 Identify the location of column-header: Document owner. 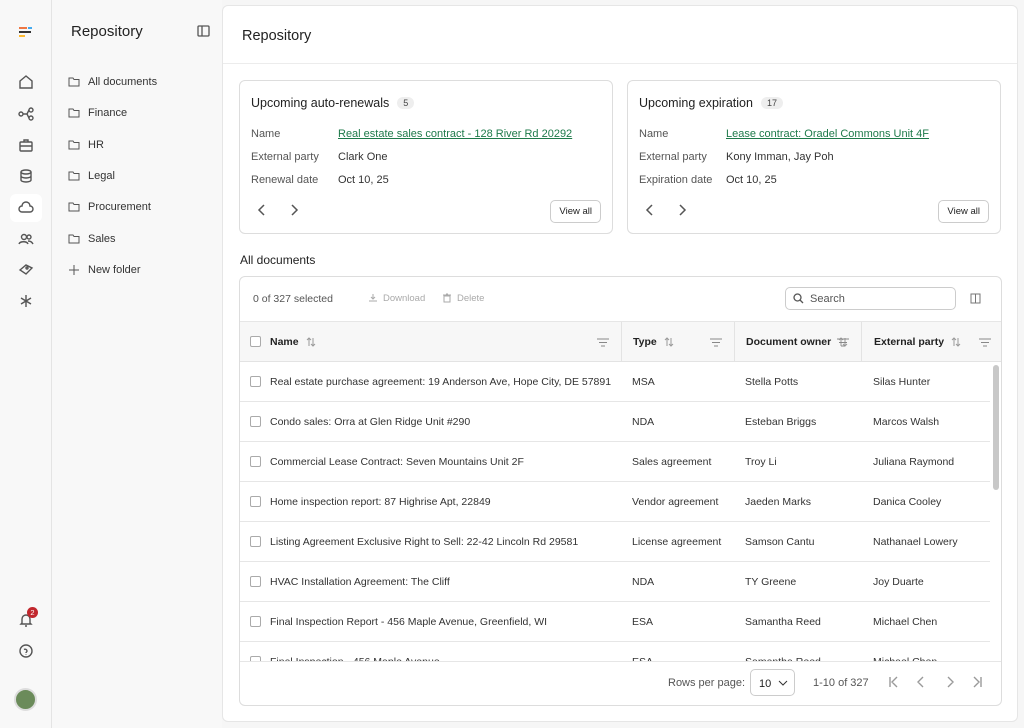
(797, 342).